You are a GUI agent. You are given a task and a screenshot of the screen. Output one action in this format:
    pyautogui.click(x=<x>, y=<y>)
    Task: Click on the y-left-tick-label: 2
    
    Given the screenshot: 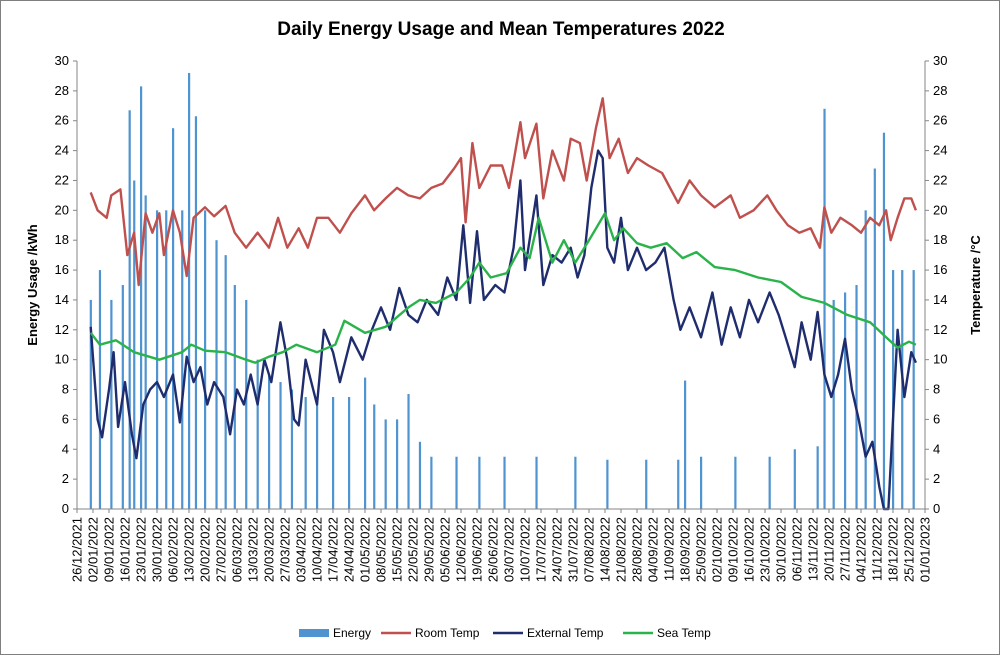 What is the action you would take?
    pyautogui.click(x=65, y=478)
    